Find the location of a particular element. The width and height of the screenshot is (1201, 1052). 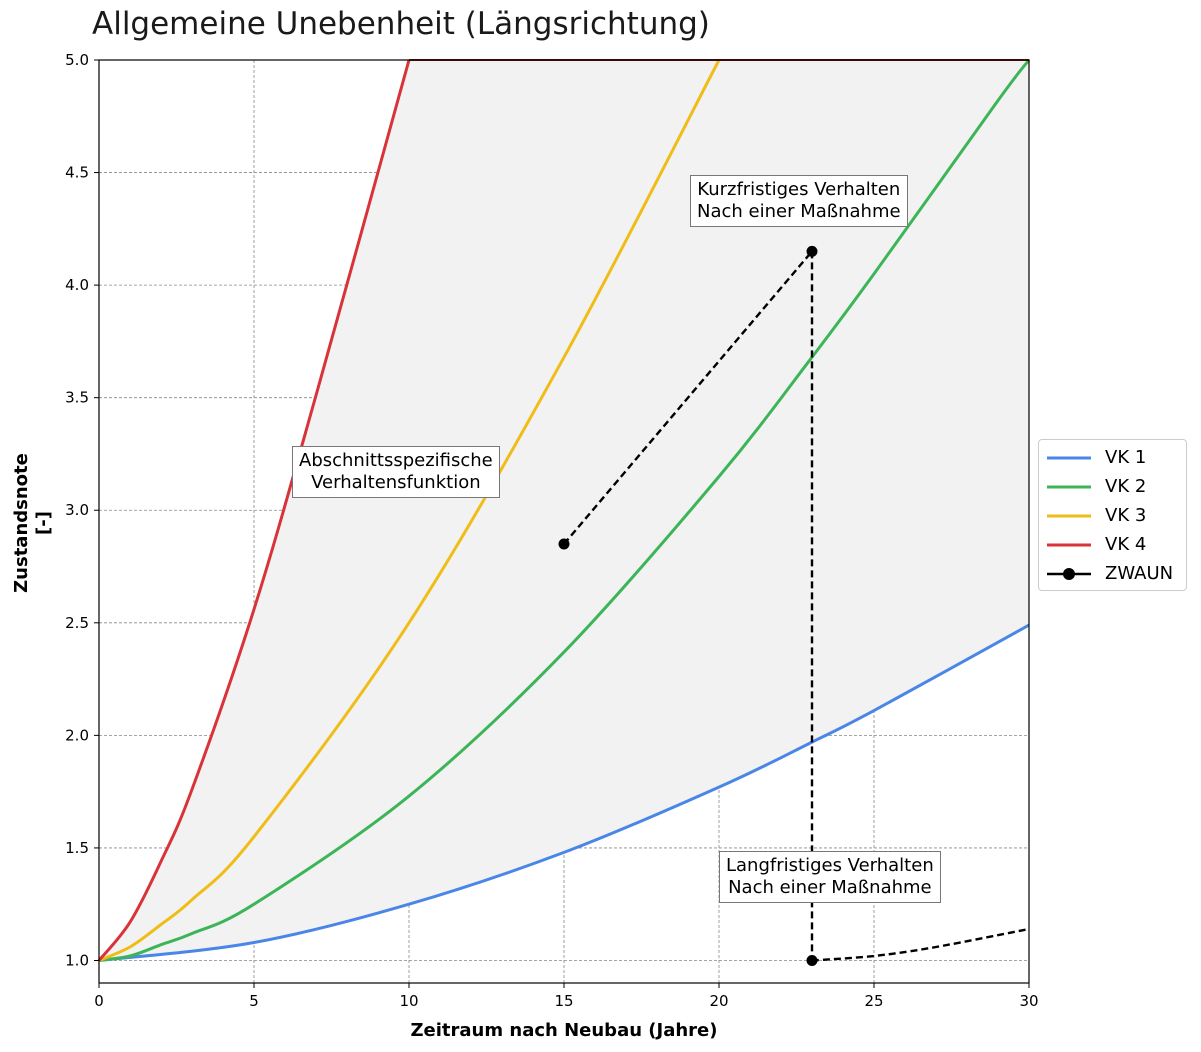

annotation-short-term-line2: Nach einer Maßnahme is located at coordinates (799, 211).